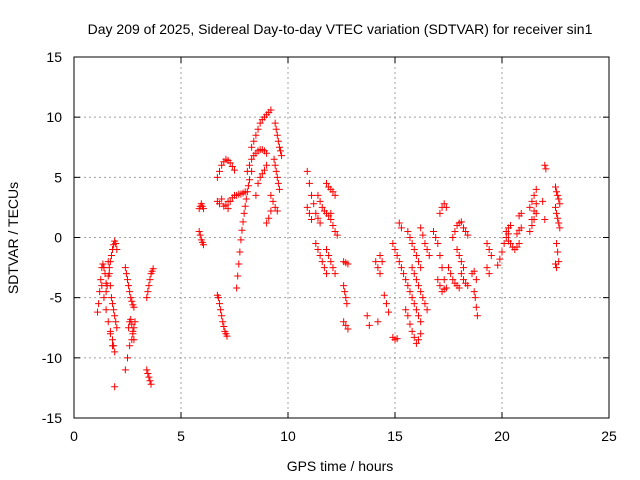 The height and width of the screenshot is (480, 640). Describe the element at coordinates (52, 358) in the screenshot. I see `y-tick-label: -10` at that location.